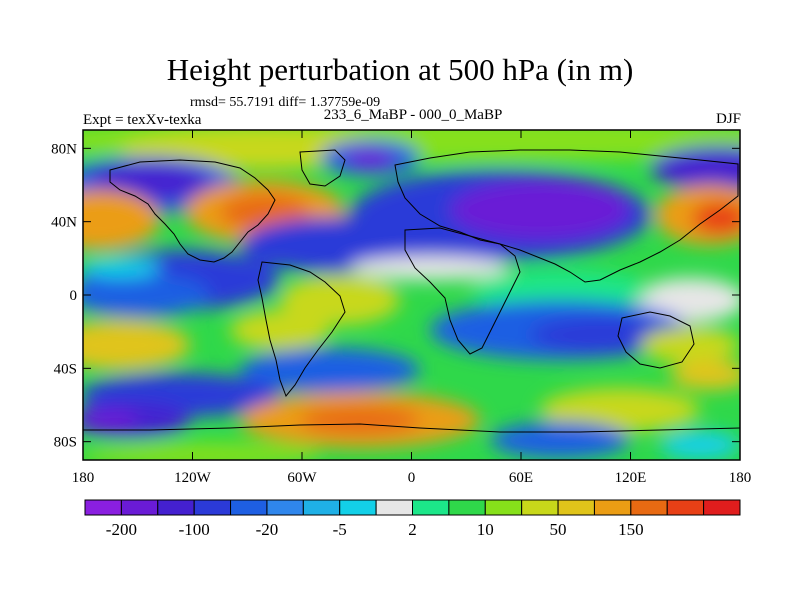 The height and width of the screenshot is (600, 800). I want to click on south-america-outline, so click(301, 329).